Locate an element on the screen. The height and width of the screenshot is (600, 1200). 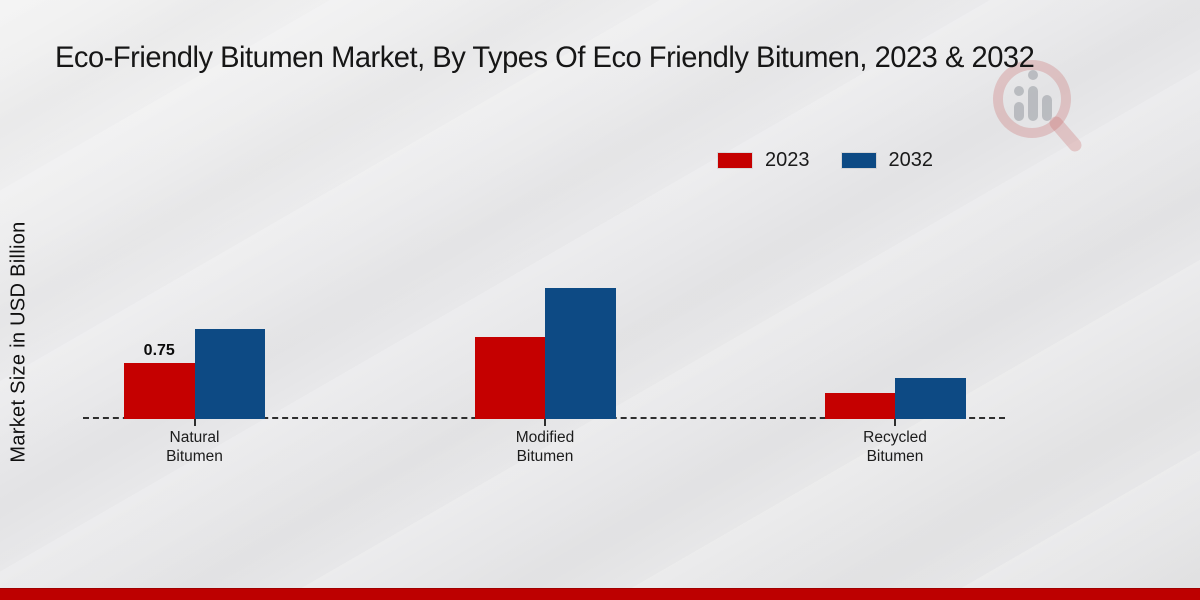
magnifier-bar-chart-logo is located at coordinates (1042, 112).